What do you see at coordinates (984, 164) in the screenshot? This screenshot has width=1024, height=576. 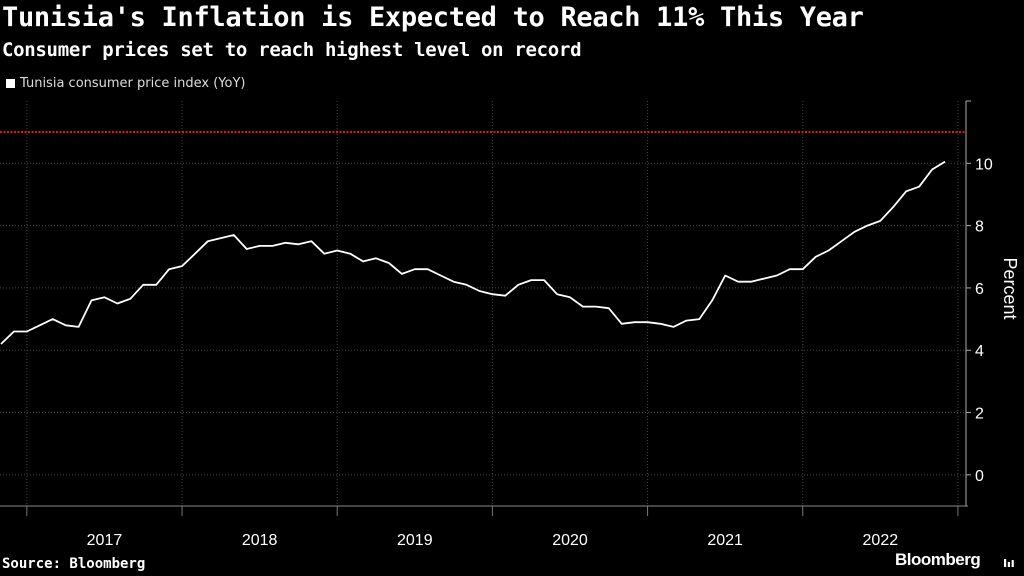 I see `y-tick-label: 10` at bounding box center [984, 164].